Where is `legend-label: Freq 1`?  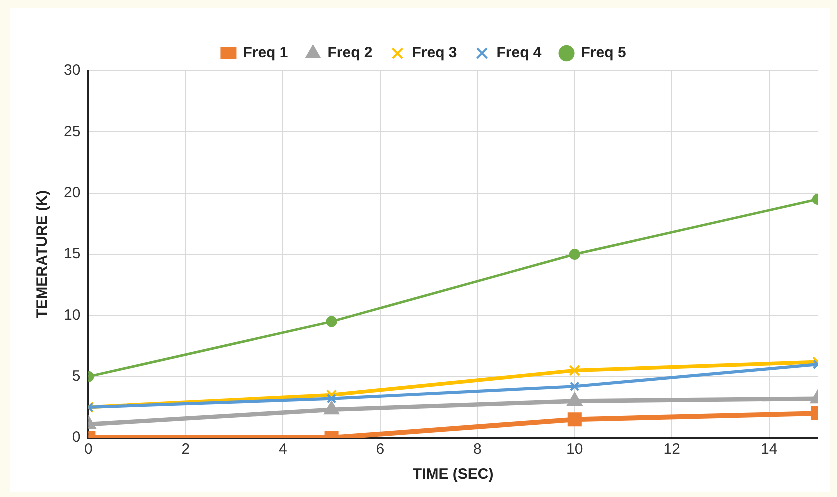 legend-label: Freq 1 is located at coordinates (265, 53).